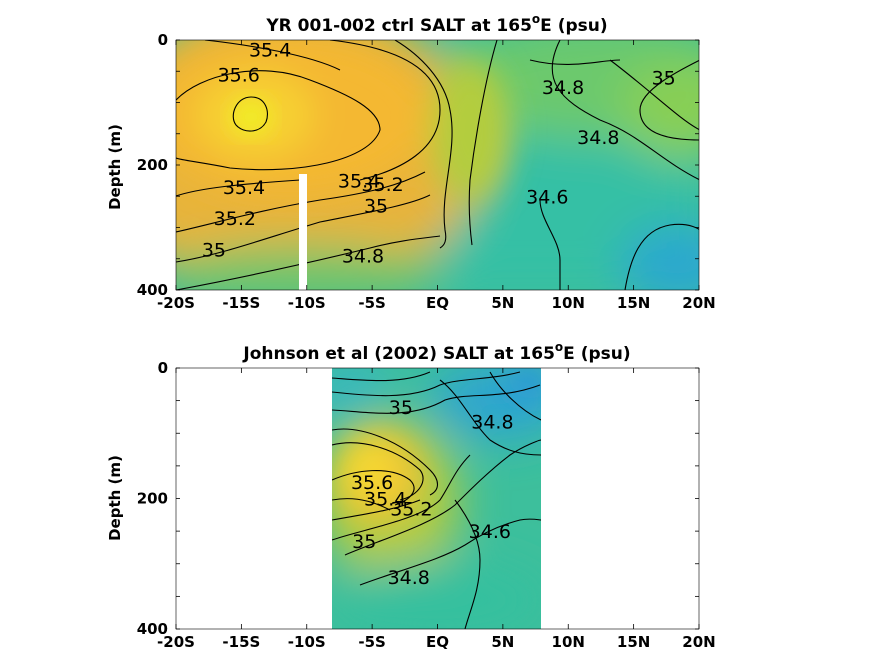 The height and width of the screenshot is (656, 875). What do you see at coordinates (371, 303) in the screenshot?
I see `top-x-tick-label: -5S` at bounding box center [371, 303].